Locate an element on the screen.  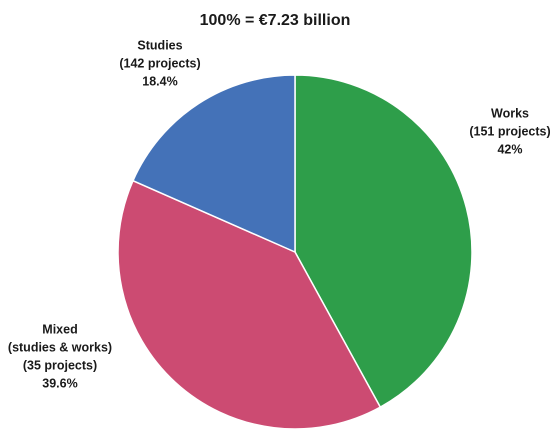
slice-value: 42% is located at coordinates (509, 149).